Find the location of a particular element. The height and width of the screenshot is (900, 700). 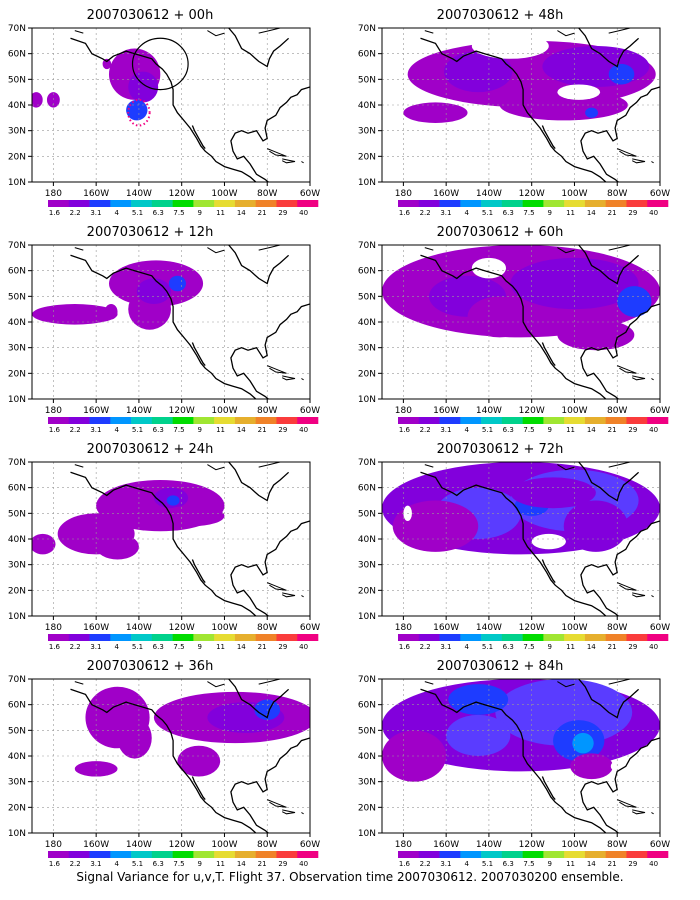

latitude-label: 60N is located at coordinates (17, 55).